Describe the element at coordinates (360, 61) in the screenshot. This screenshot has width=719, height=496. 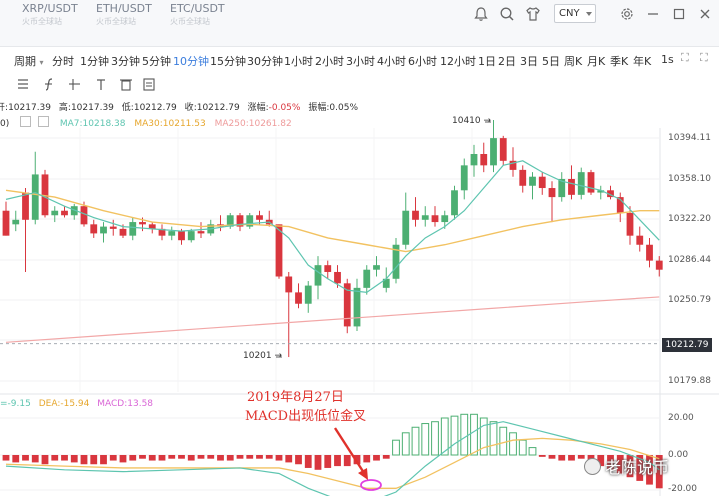
I see `tf-tab: 3小时` at that location.